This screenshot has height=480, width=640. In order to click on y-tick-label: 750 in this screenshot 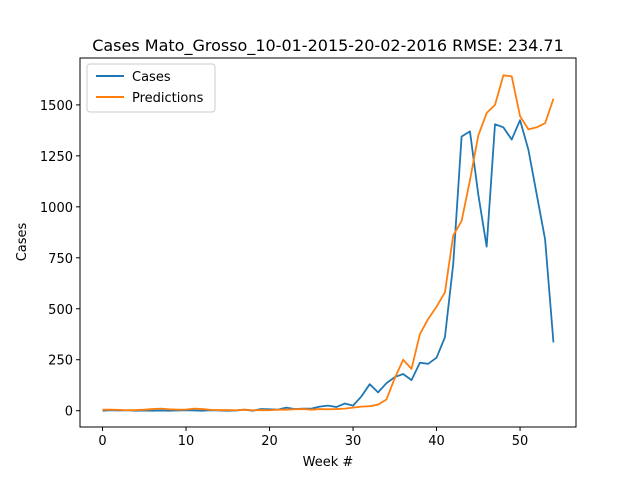, I will do `click(60, 259)`.